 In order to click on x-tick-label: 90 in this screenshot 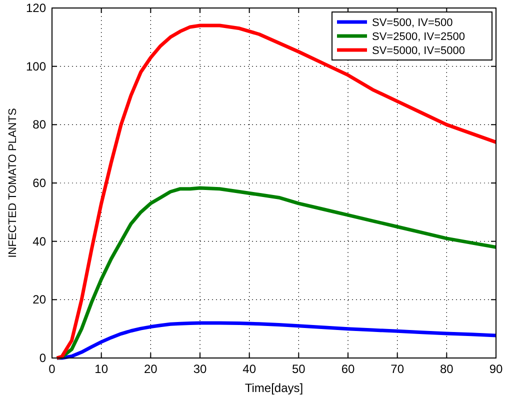, I will do `click(496, 369)`.